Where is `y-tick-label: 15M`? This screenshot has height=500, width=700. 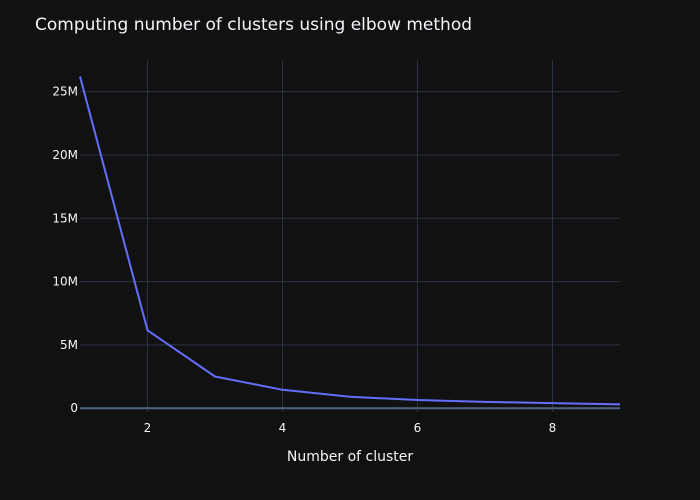 y-tick-label: 15M is located at coordinates (65, 218).